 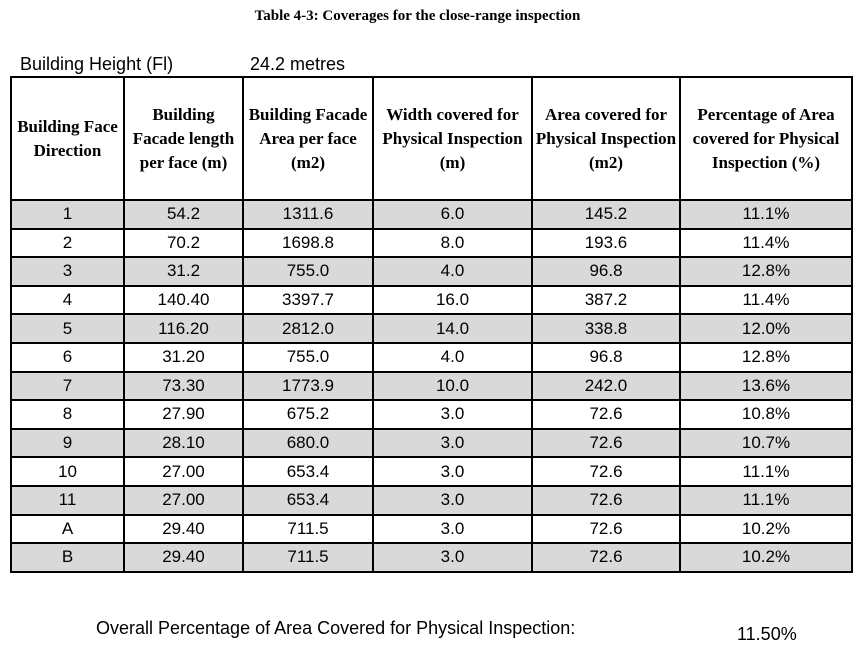 I want to click on table-cell: A, so click(x=67, y=529).